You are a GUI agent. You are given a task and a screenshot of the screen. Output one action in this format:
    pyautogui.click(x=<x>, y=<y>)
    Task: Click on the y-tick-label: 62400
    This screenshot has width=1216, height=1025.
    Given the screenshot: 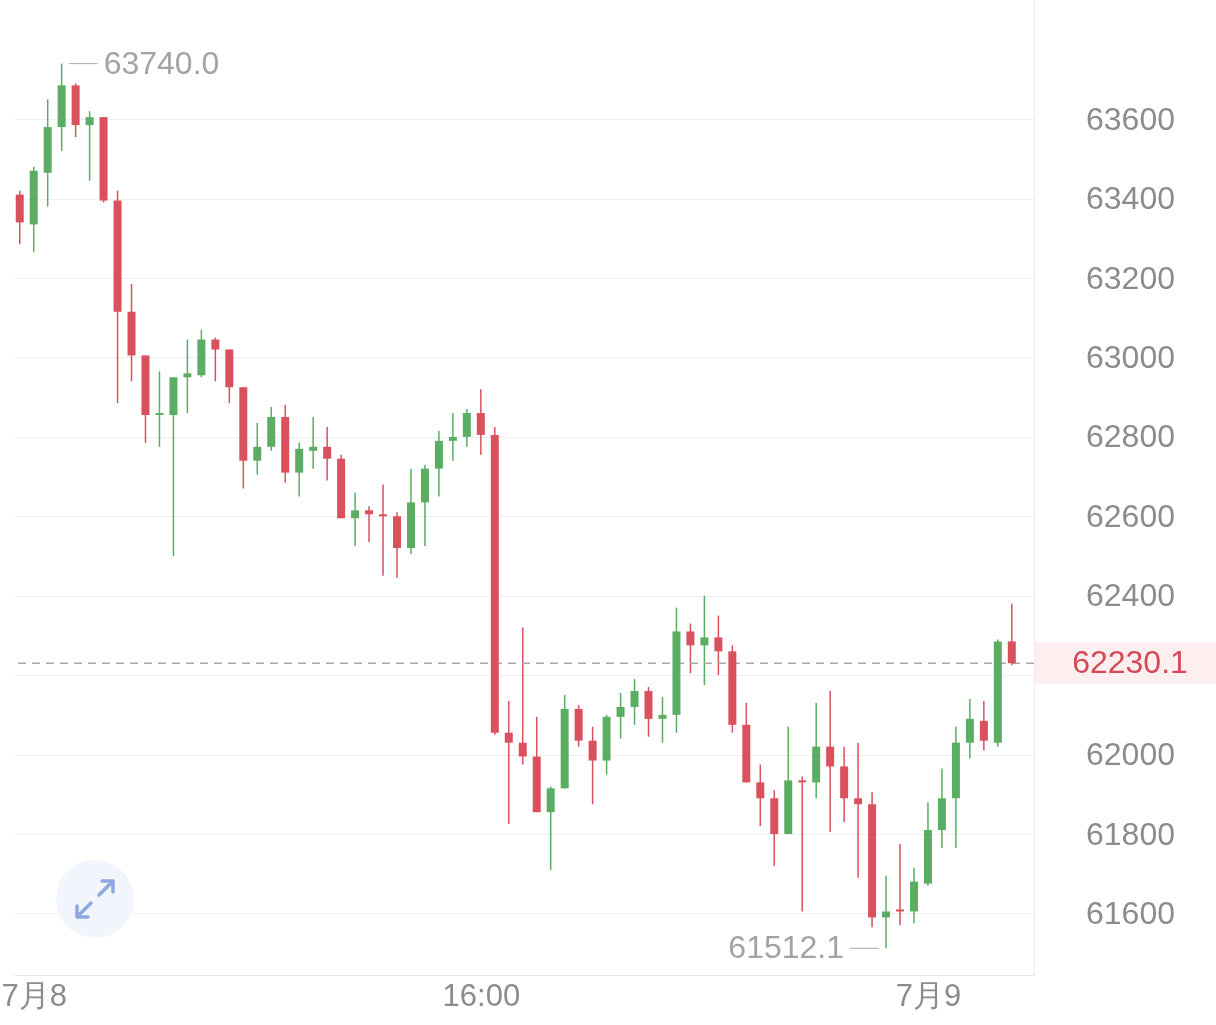 What is the action you would take?
    pyautogui.click(x=1130, y=595)
    